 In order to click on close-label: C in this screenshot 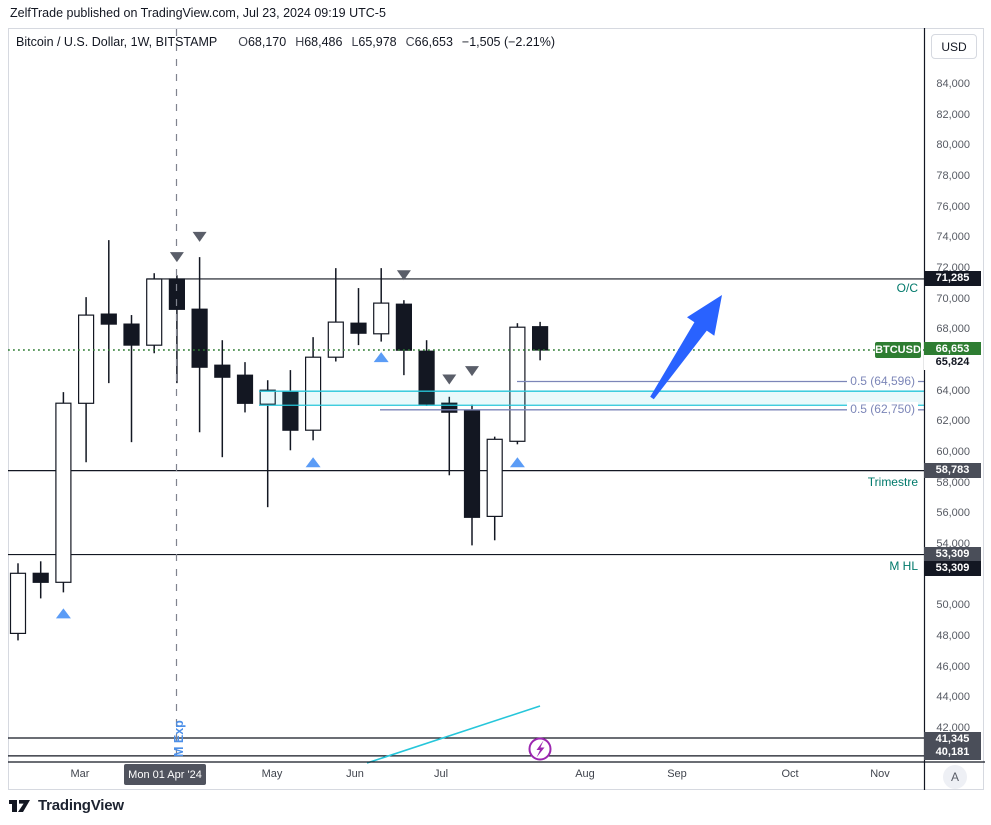, I will do `click(410, 42)`.